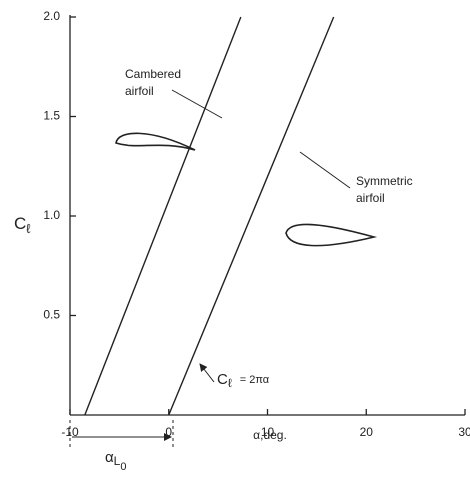 The height and width of the screenshot is (494, 470). Describe the element at coordinates (207, 373) in the screenshot. I see `leader-arrow` at that location.